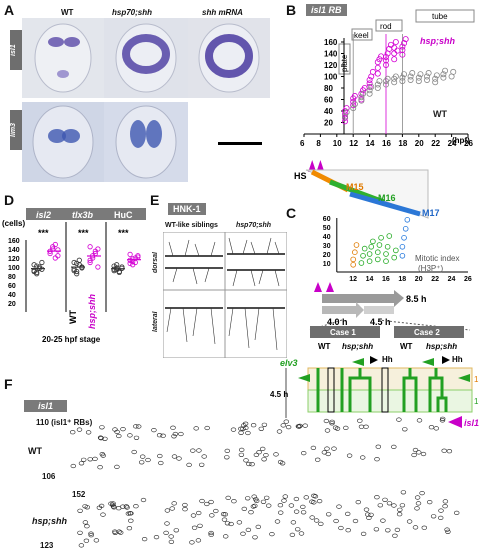 This screenshot has height=550, width=479. I want to click on b-y-tick-label: 120, so click(331, 65).